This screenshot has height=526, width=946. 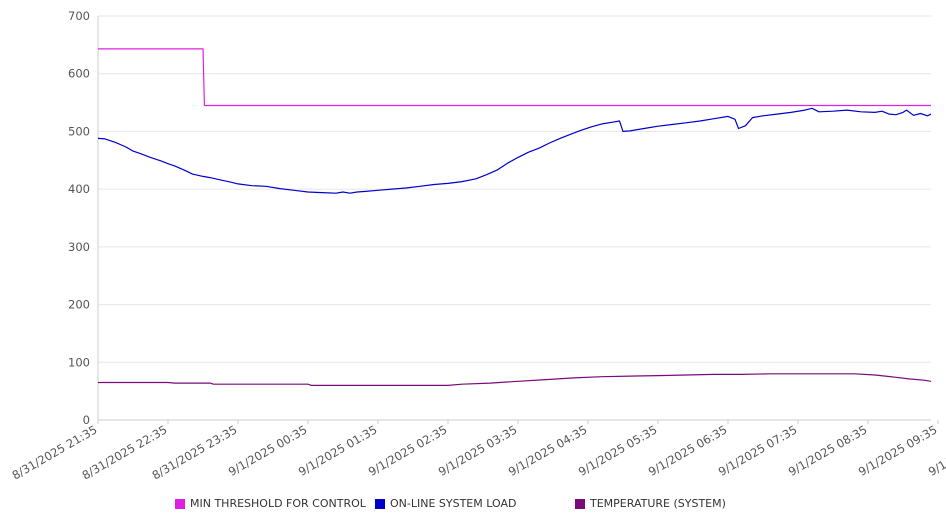 What do you see at coordinates (79, 189) in the screenshot?
I see `y-tick-label: 400` at bounding box center [79, 189].